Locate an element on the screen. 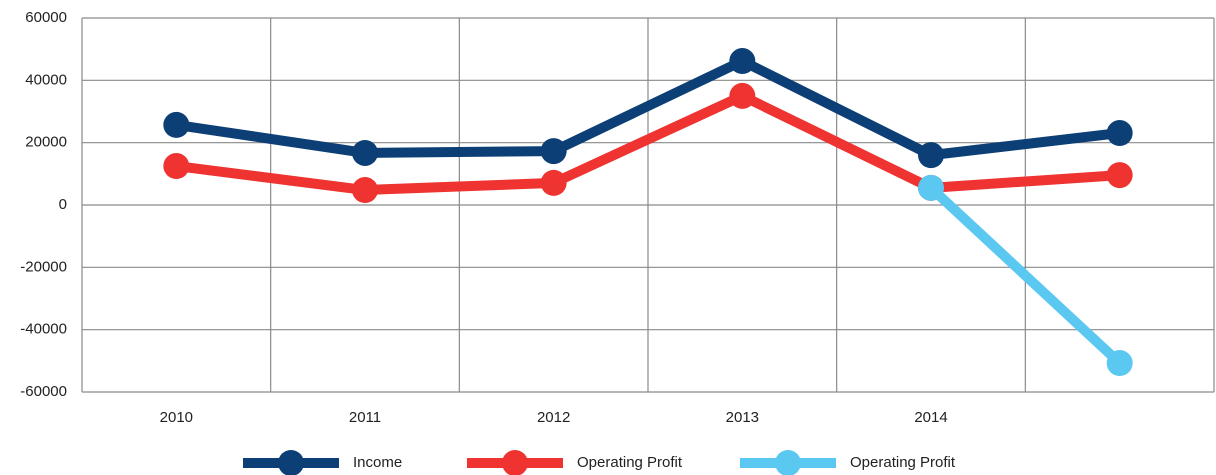  series is located at coordinates (1025, 275).